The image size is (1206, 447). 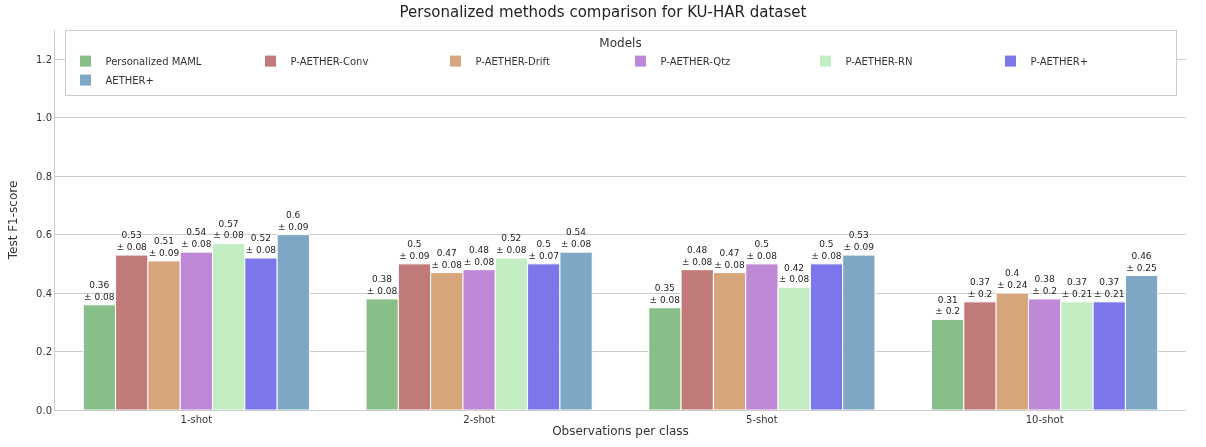 What do you see at coordinates (948, 305) in the screenshot?
I see `data-label: 0.31 ± 0.2` at bounding box center [948, 305].